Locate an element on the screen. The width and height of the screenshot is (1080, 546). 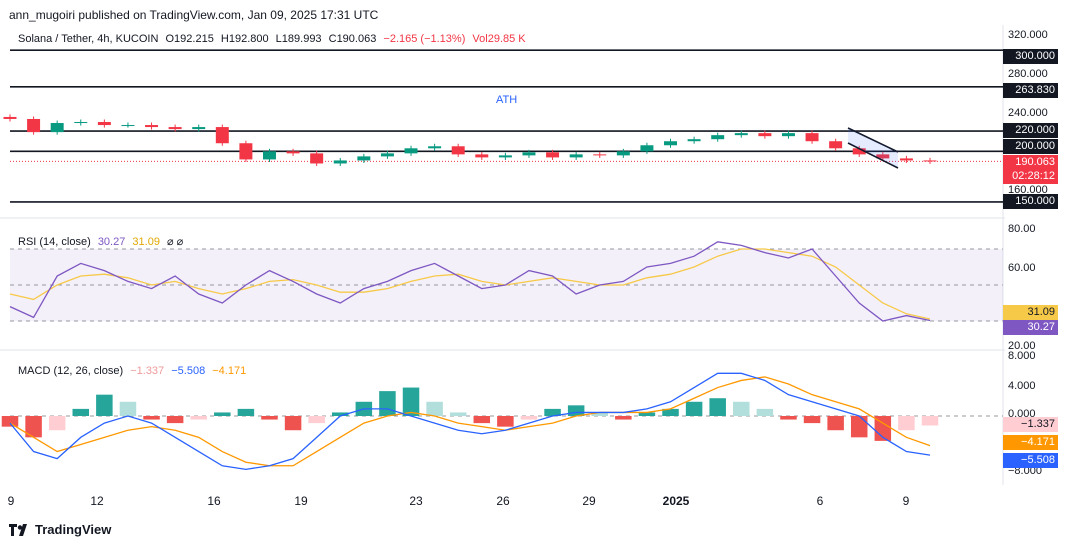
rsi-axis-label: 20.00 is located at coordinates (1022, 346).